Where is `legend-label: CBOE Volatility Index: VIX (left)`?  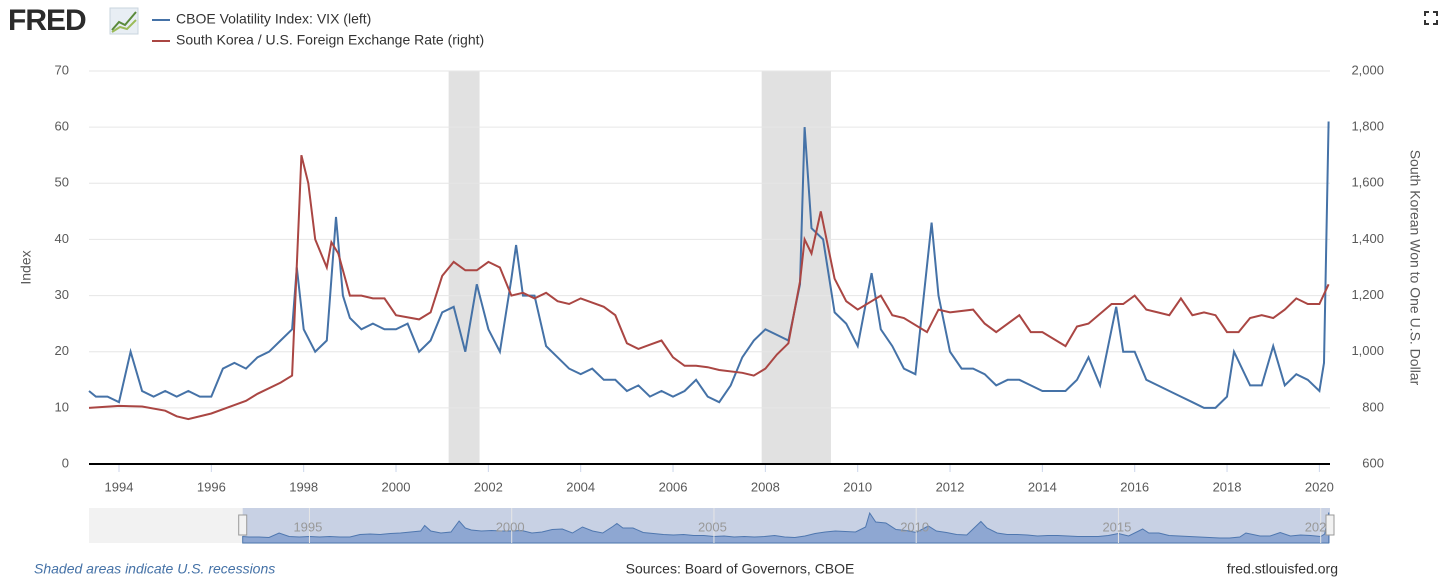
legend-label: CBOE Volatility Index: VIX (left) is located at coordinates (273, 19).